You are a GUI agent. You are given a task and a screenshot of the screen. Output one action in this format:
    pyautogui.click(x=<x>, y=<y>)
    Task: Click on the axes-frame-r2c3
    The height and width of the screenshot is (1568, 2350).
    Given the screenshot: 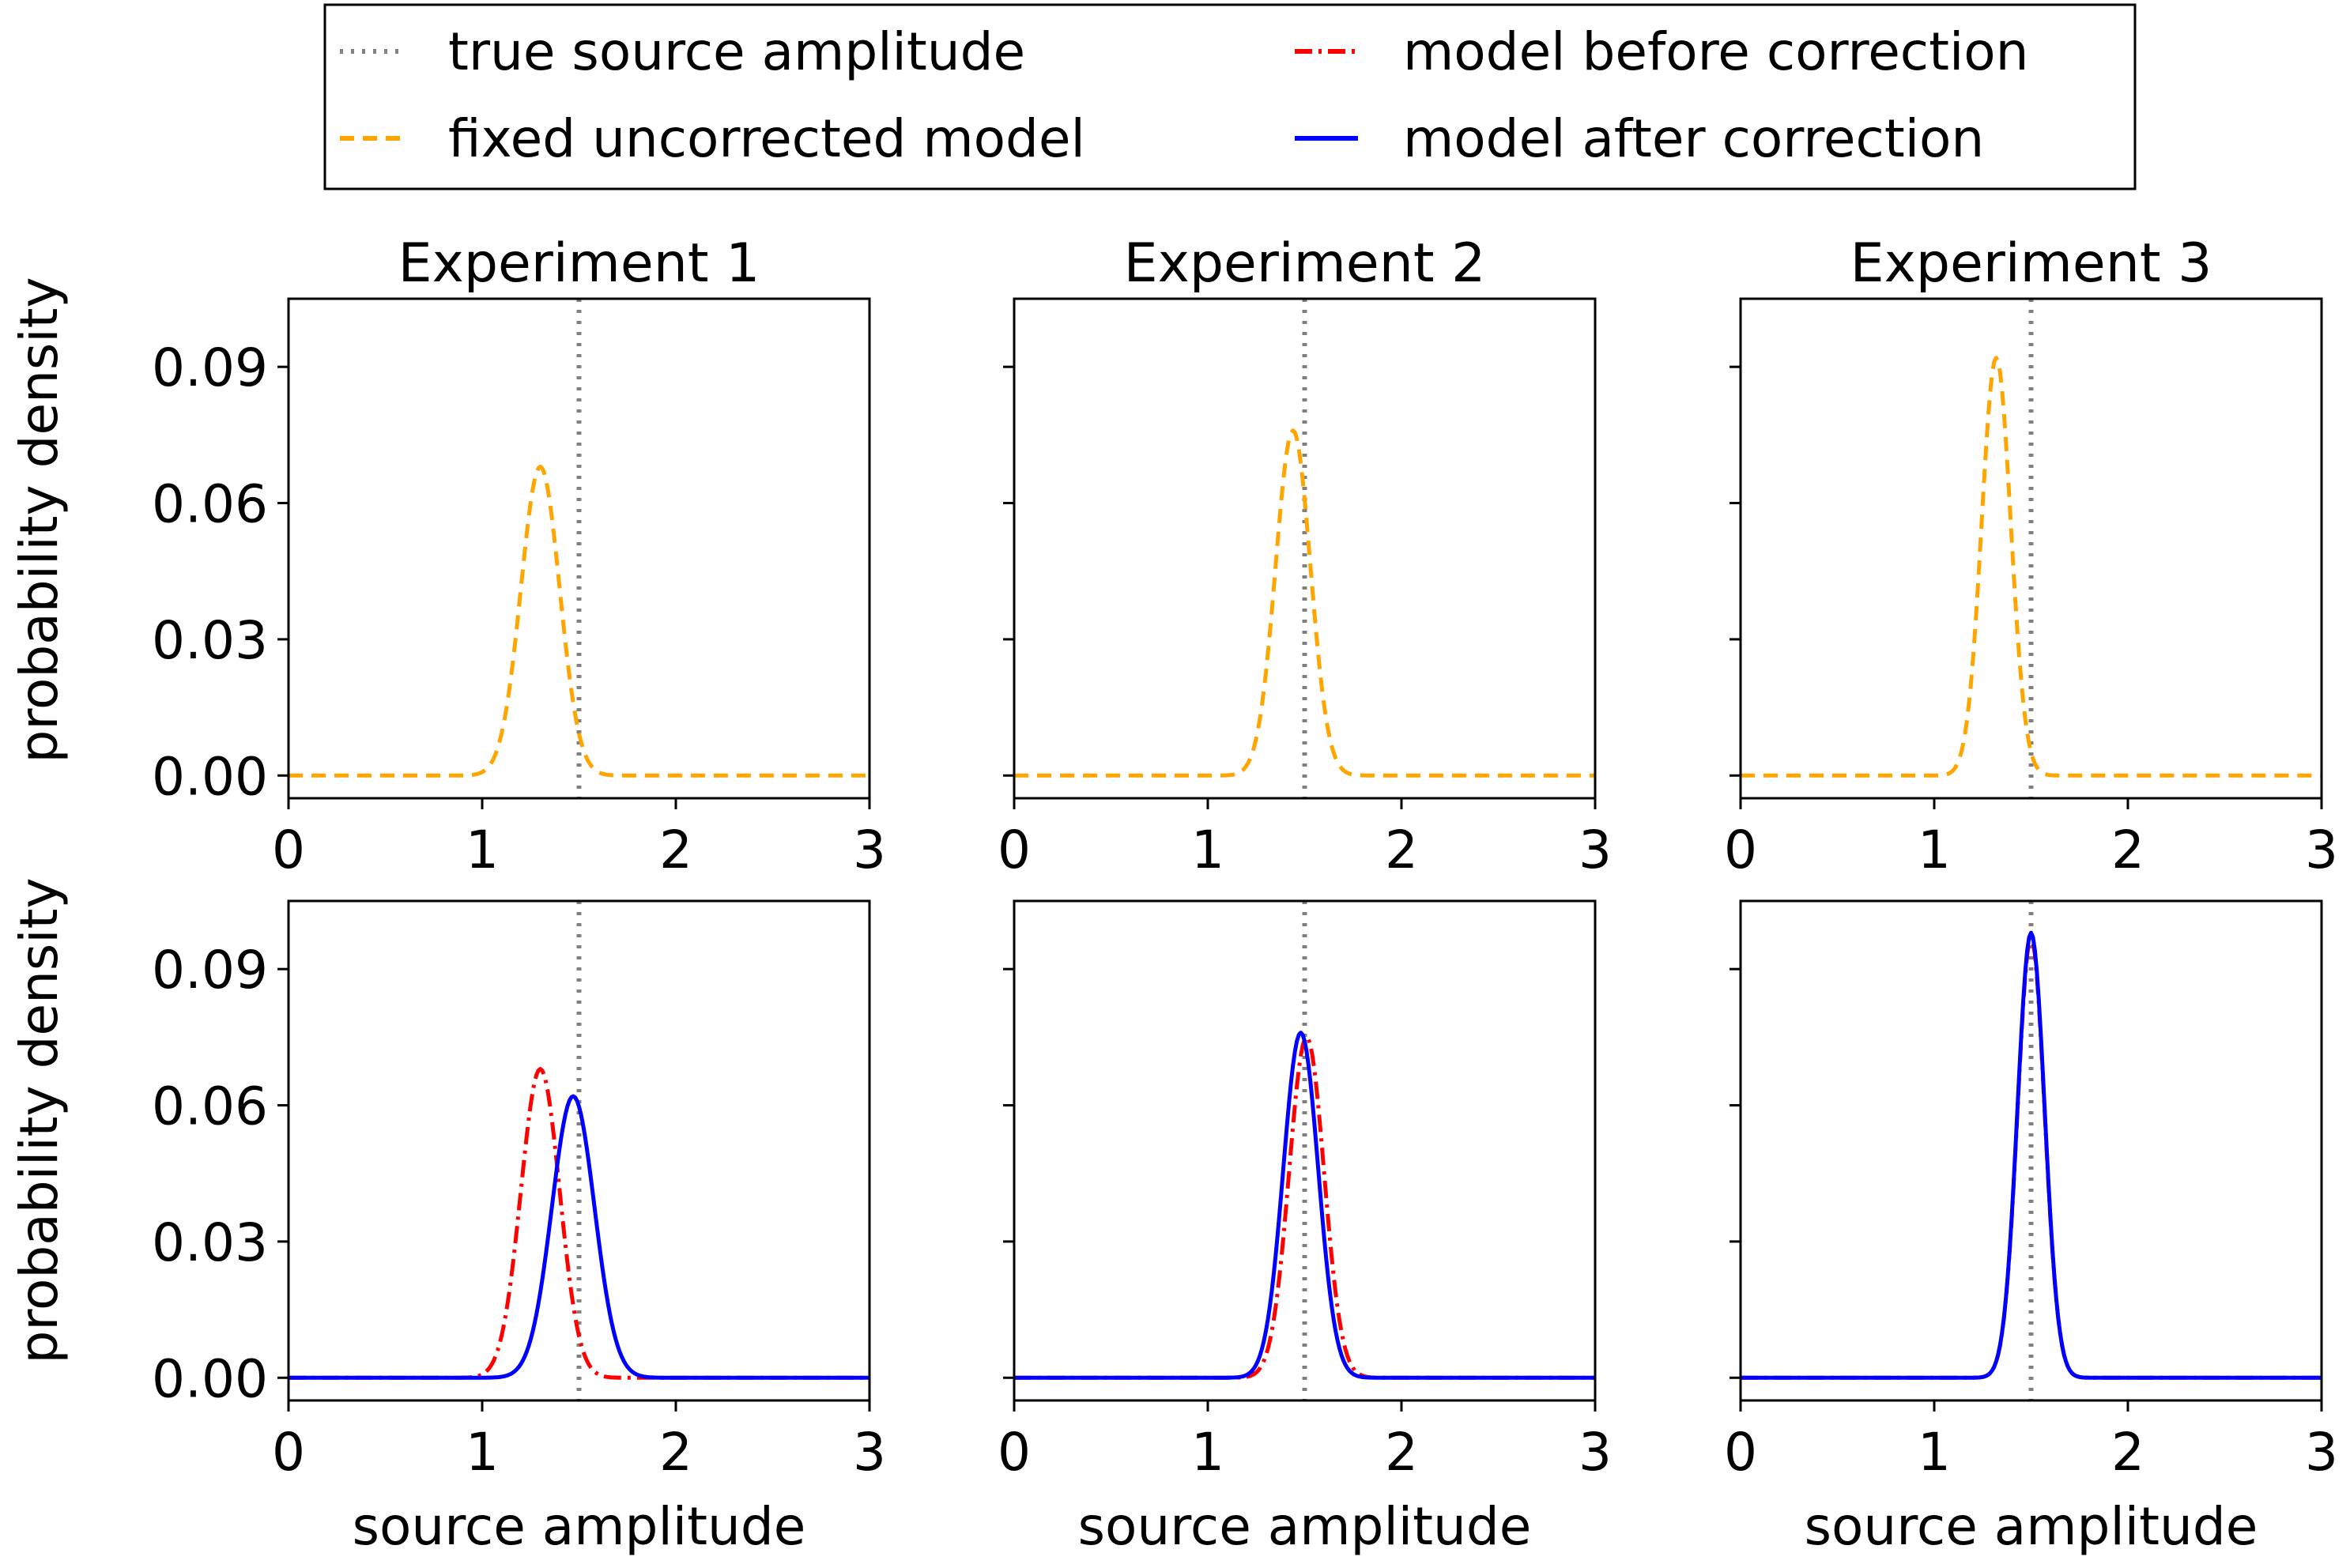 What is the action you would take?
    pyautogui.click(x=2031, y=1150)
    